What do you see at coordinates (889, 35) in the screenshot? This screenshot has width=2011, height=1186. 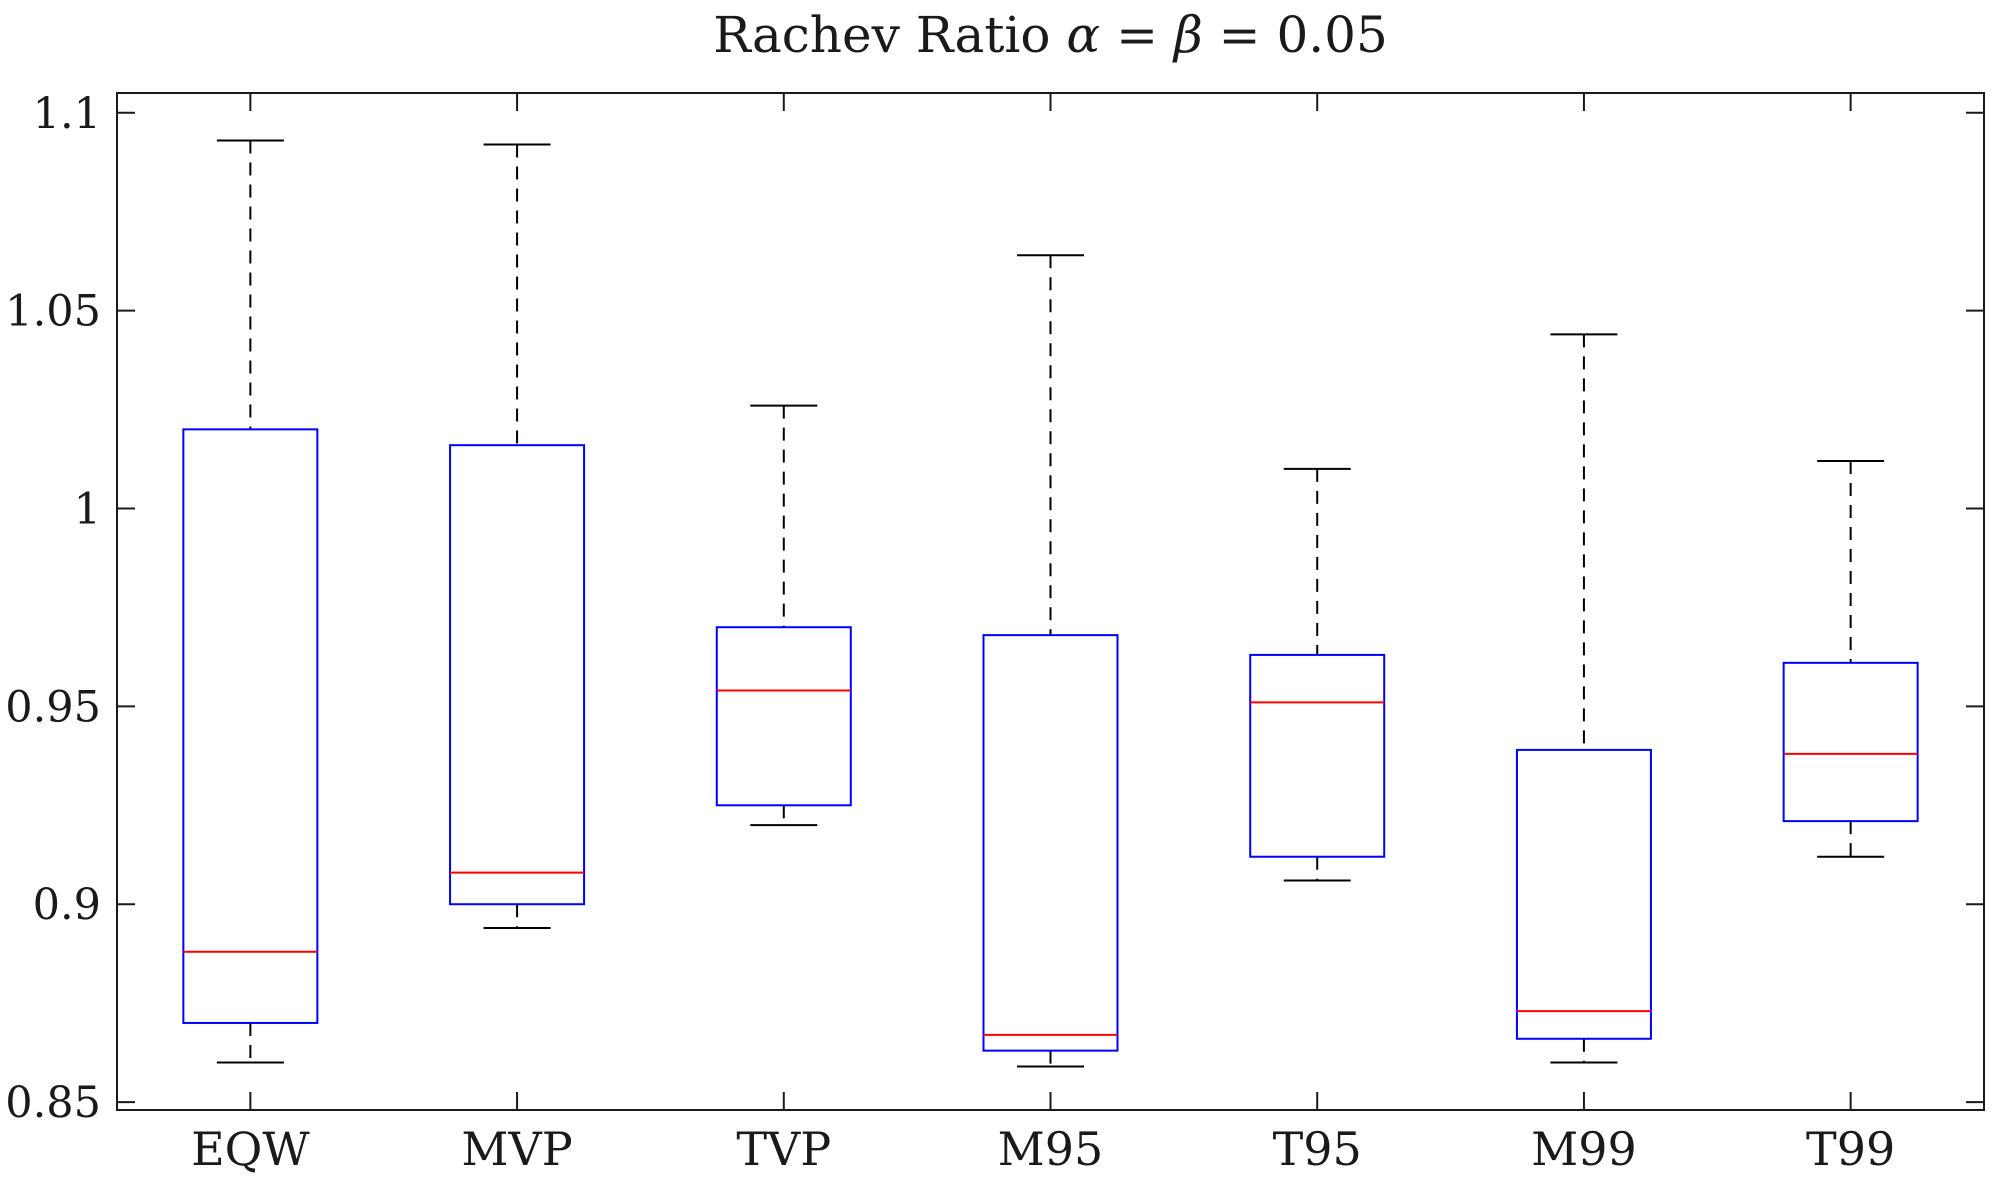 I see `title-text-segment: Rachev Ratio` at bounding box center [889, 35].